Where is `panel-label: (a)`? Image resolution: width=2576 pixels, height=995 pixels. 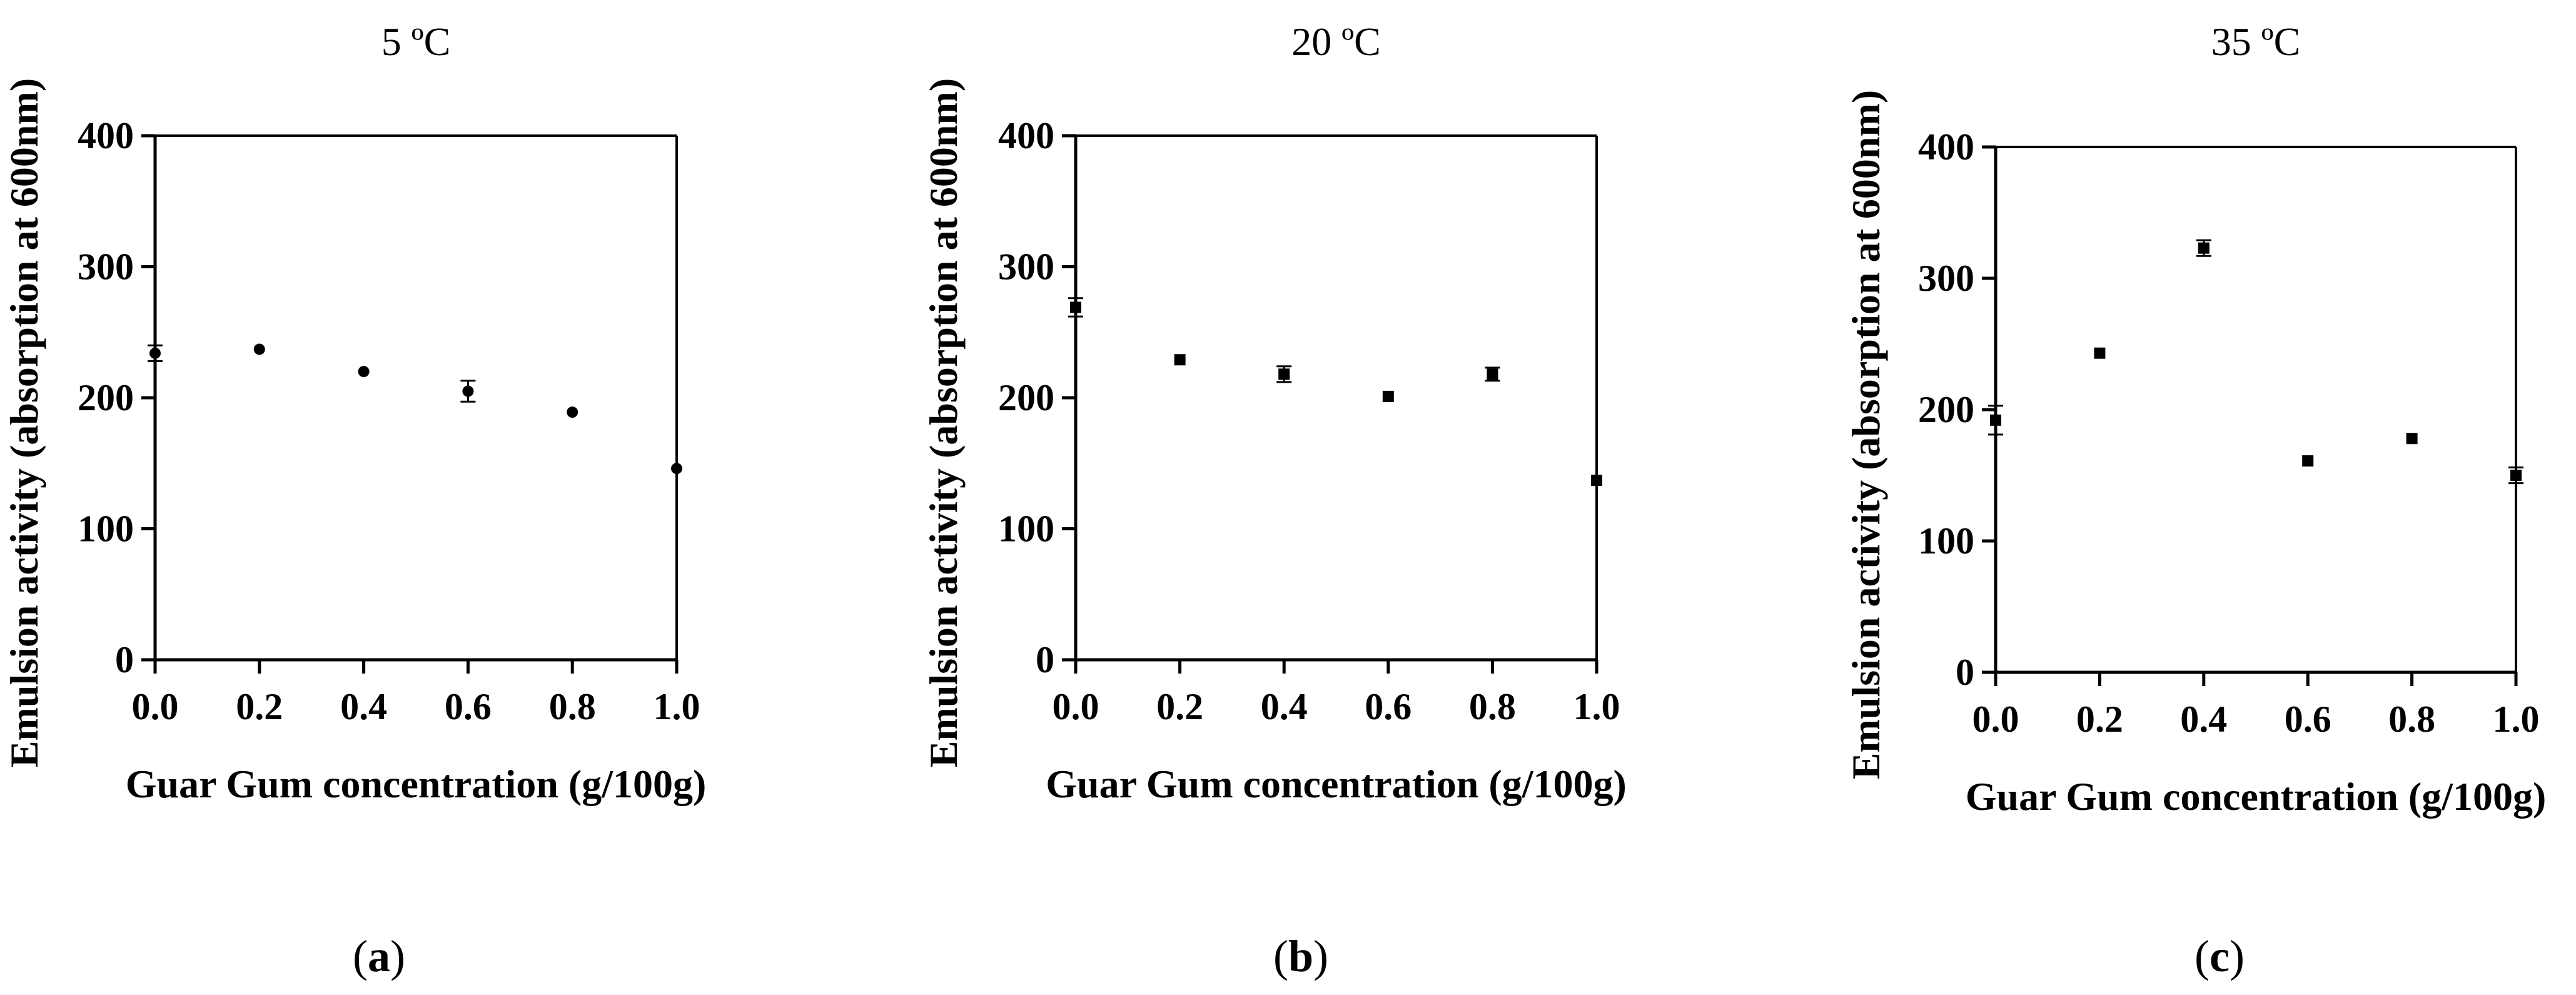
panel-label: (a) is located at coordinates (379, 956).